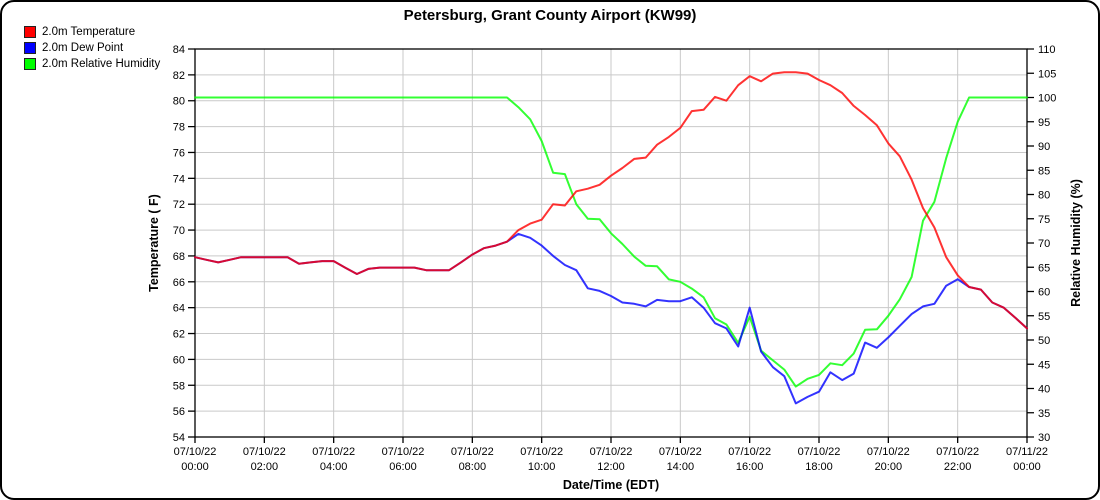  I want to click on svg-text: 14:00, so click(681, 467).